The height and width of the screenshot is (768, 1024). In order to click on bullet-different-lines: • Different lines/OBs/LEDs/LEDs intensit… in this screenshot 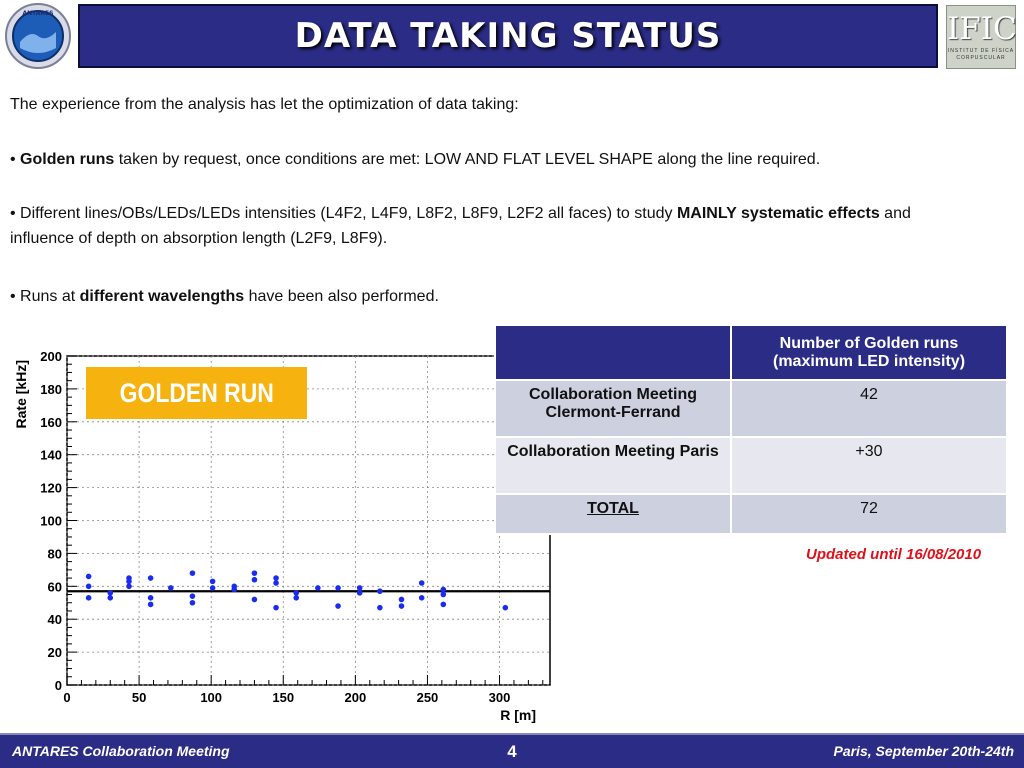, I will do `click(490, 226)`.